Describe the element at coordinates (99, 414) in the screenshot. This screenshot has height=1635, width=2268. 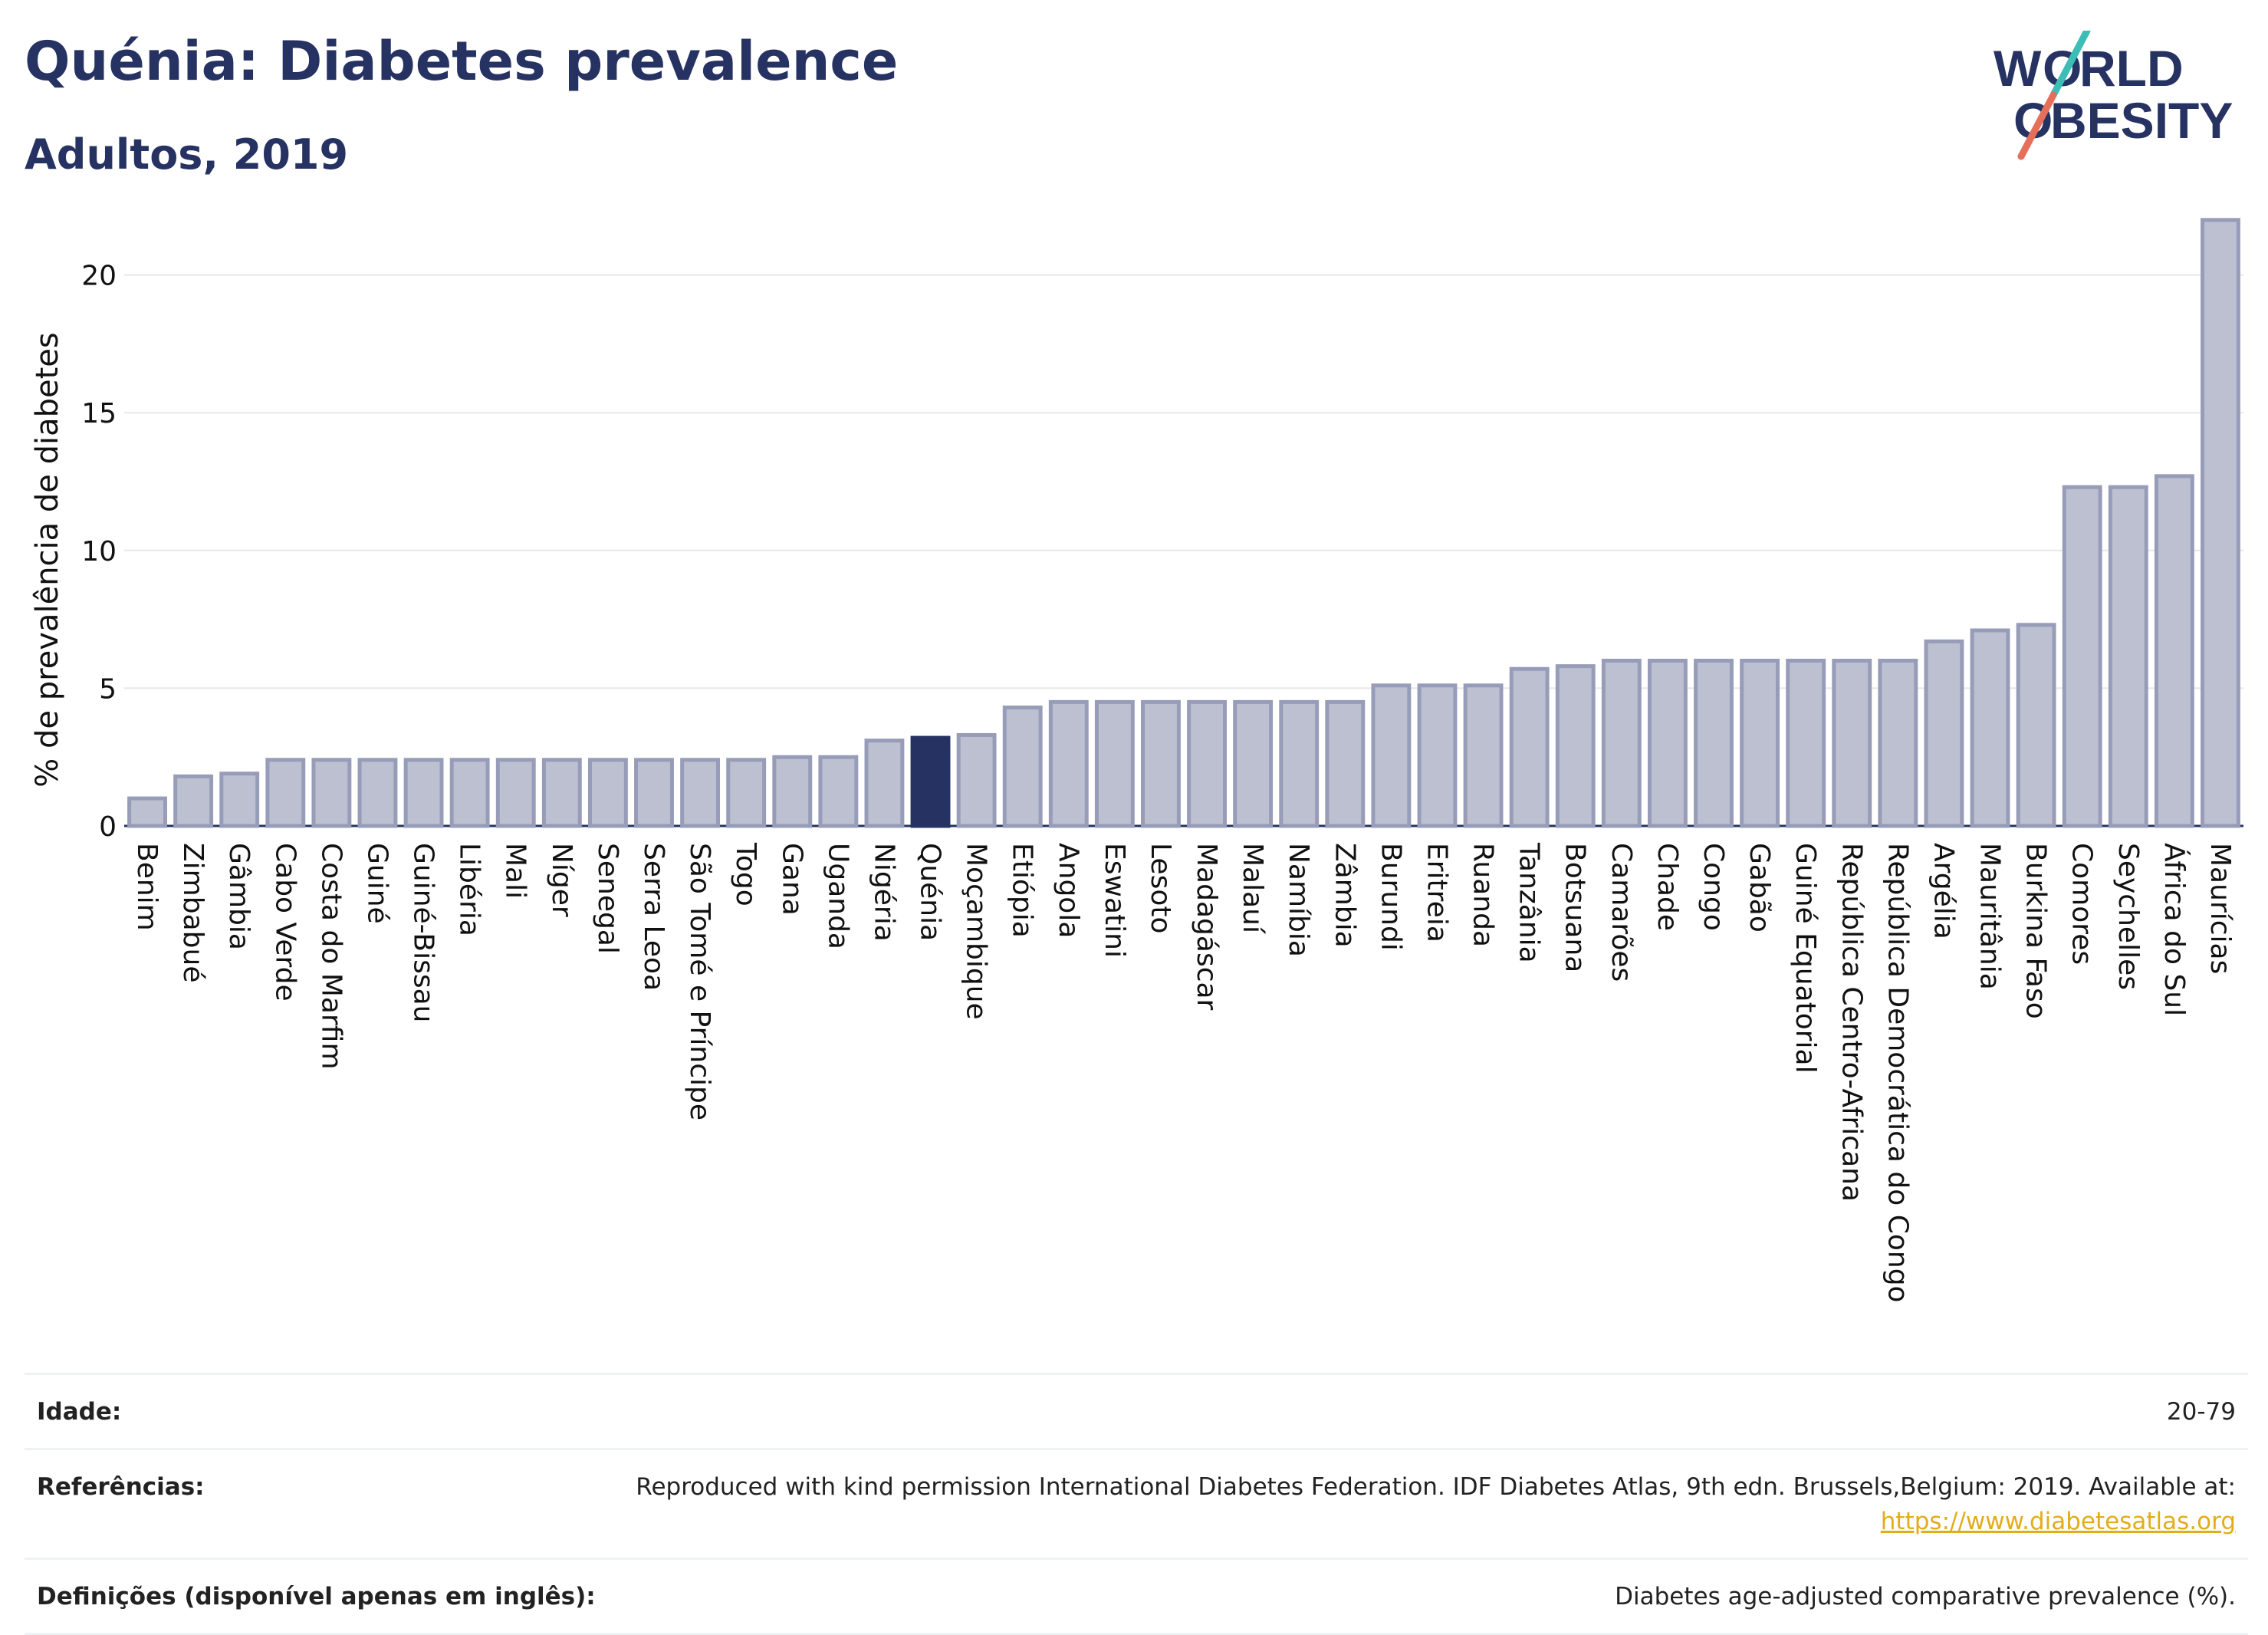
I see `y-tick-label: 15` at that location.